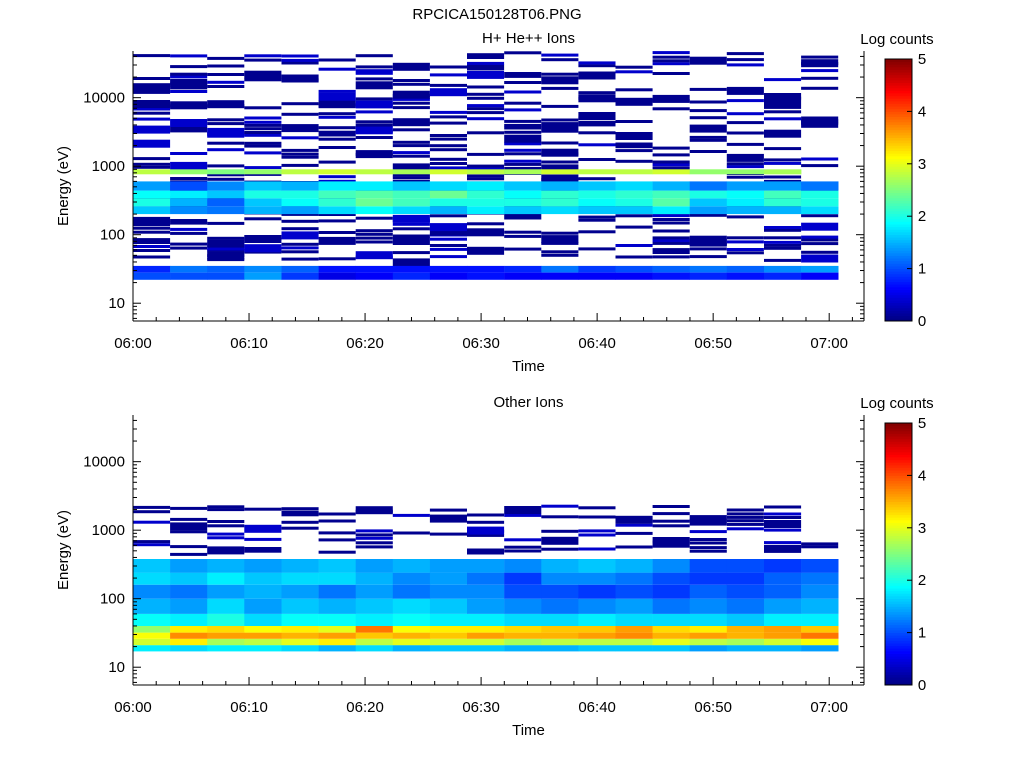 This screenshot has height=768, width=1024. I want to click on y-axis-label: Energy (eV), so click(63, 186).